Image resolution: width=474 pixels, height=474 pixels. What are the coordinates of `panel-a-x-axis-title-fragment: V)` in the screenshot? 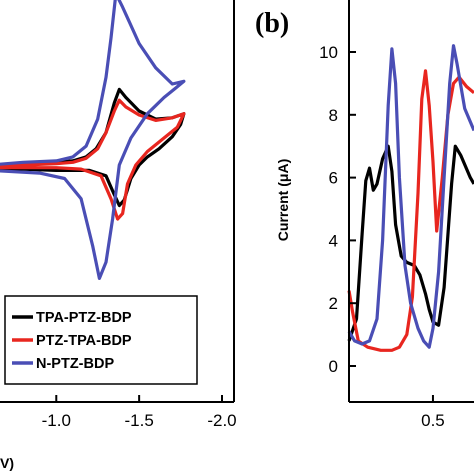 It's located at (7, 463).